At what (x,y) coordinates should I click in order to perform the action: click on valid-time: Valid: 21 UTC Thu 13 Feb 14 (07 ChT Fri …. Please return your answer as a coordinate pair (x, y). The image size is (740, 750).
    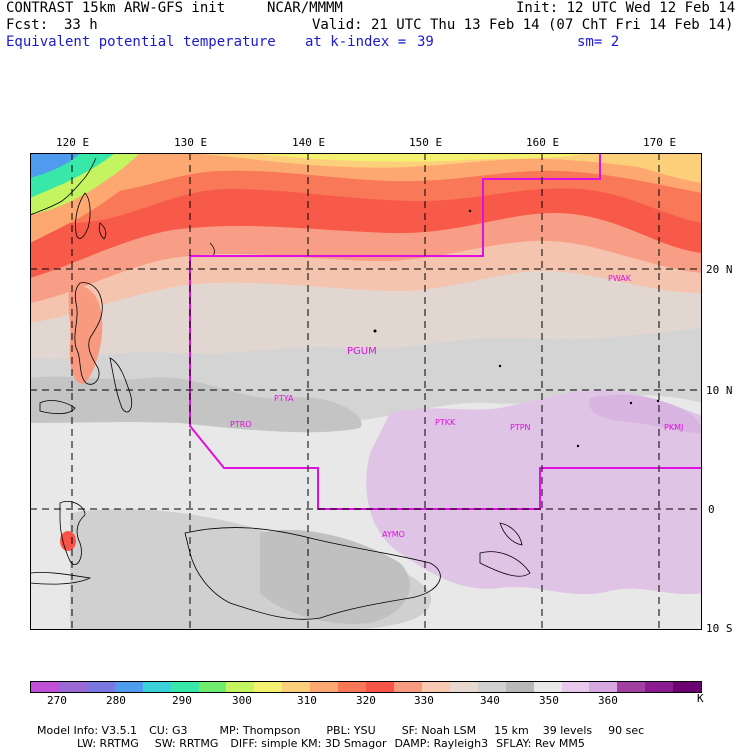
    Looking at the image, I should click on (523, 25).